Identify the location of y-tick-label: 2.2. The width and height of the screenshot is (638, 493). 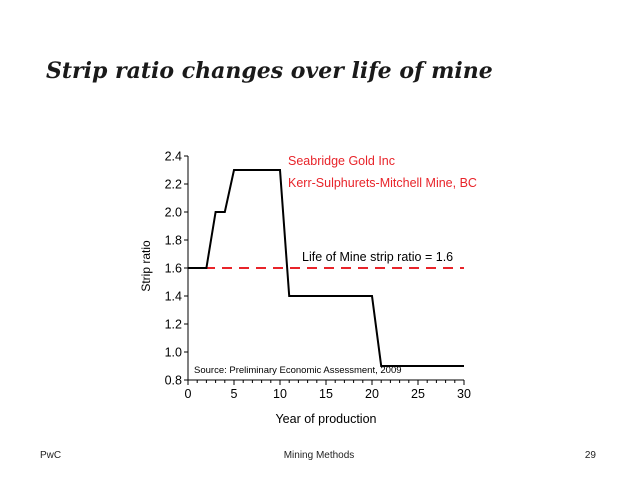
(173, 185).